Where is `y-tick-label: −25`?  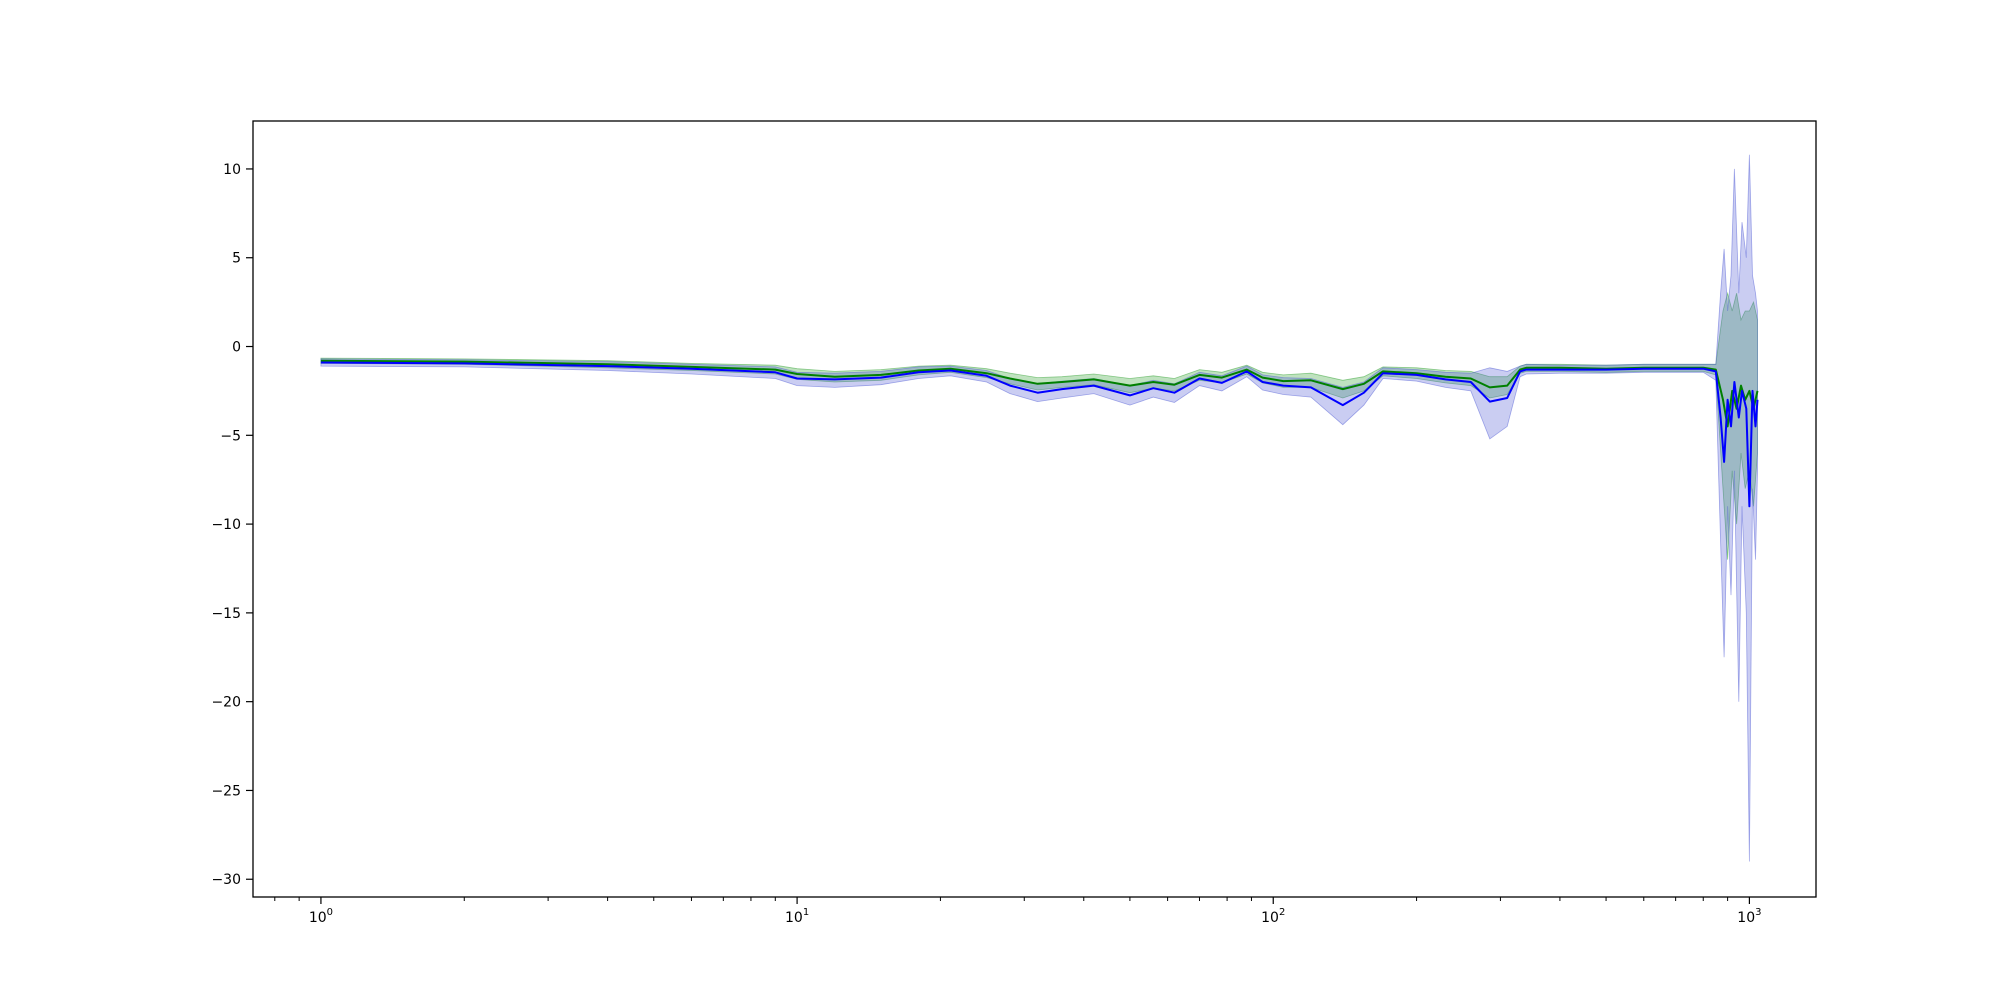 y-tick-label: −25 is located at coordinates (226, 791).